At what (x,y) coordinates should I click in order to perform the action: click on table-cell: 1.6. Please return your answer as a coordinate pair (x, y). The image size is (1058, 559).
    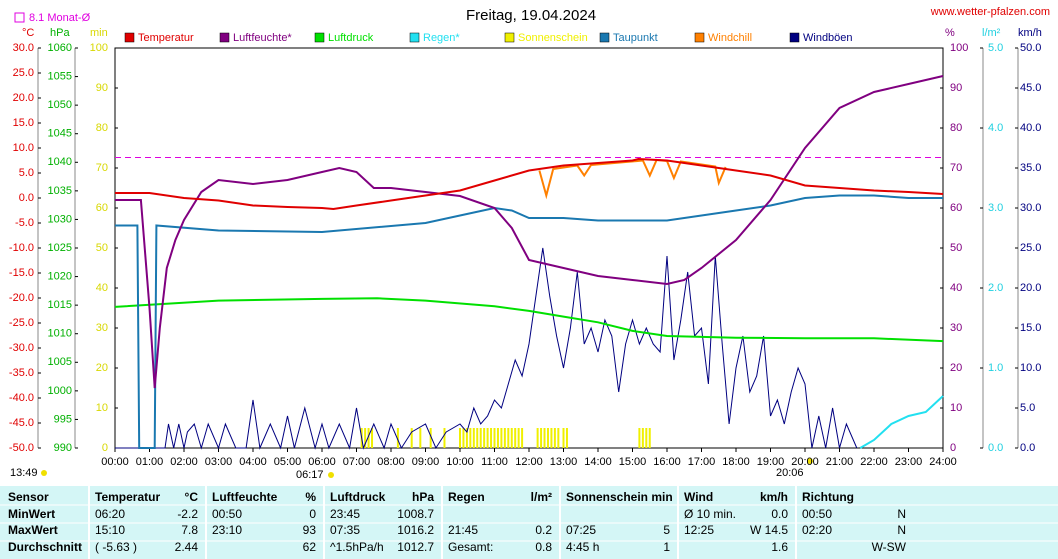
    Looking at the image, I should click on (779, 547).